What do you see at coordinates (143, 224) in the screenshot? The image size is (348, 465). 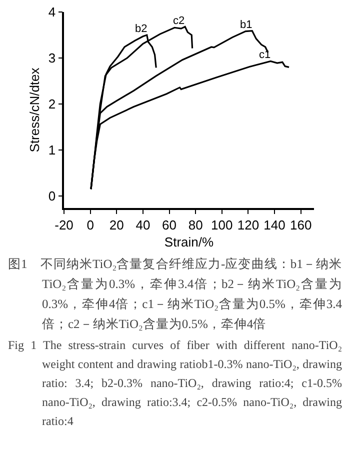 I see `x-tick-label: 40` at bounding box center [143, 224].